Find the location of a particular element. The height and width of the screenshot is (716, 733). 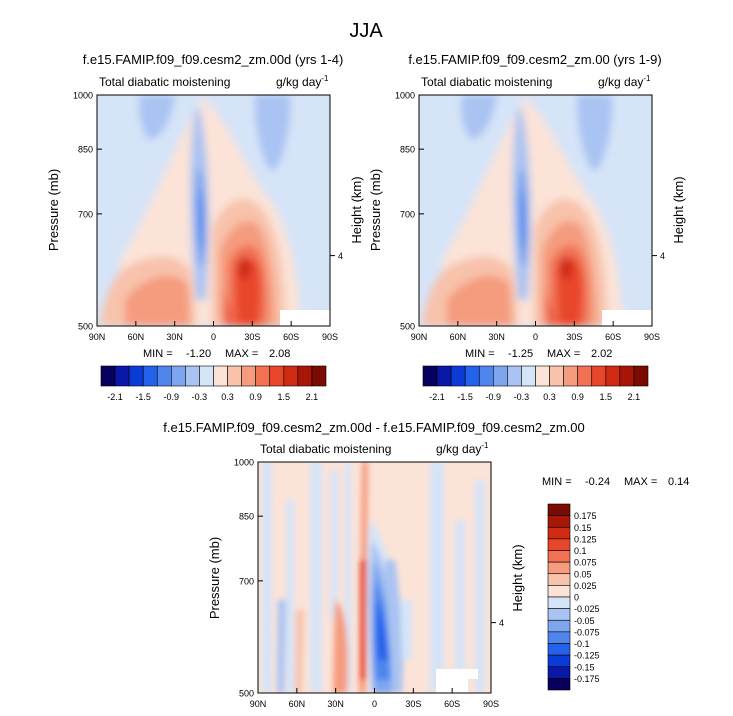

colorbar-label: 0.025 is located at coordinates (585, 586).